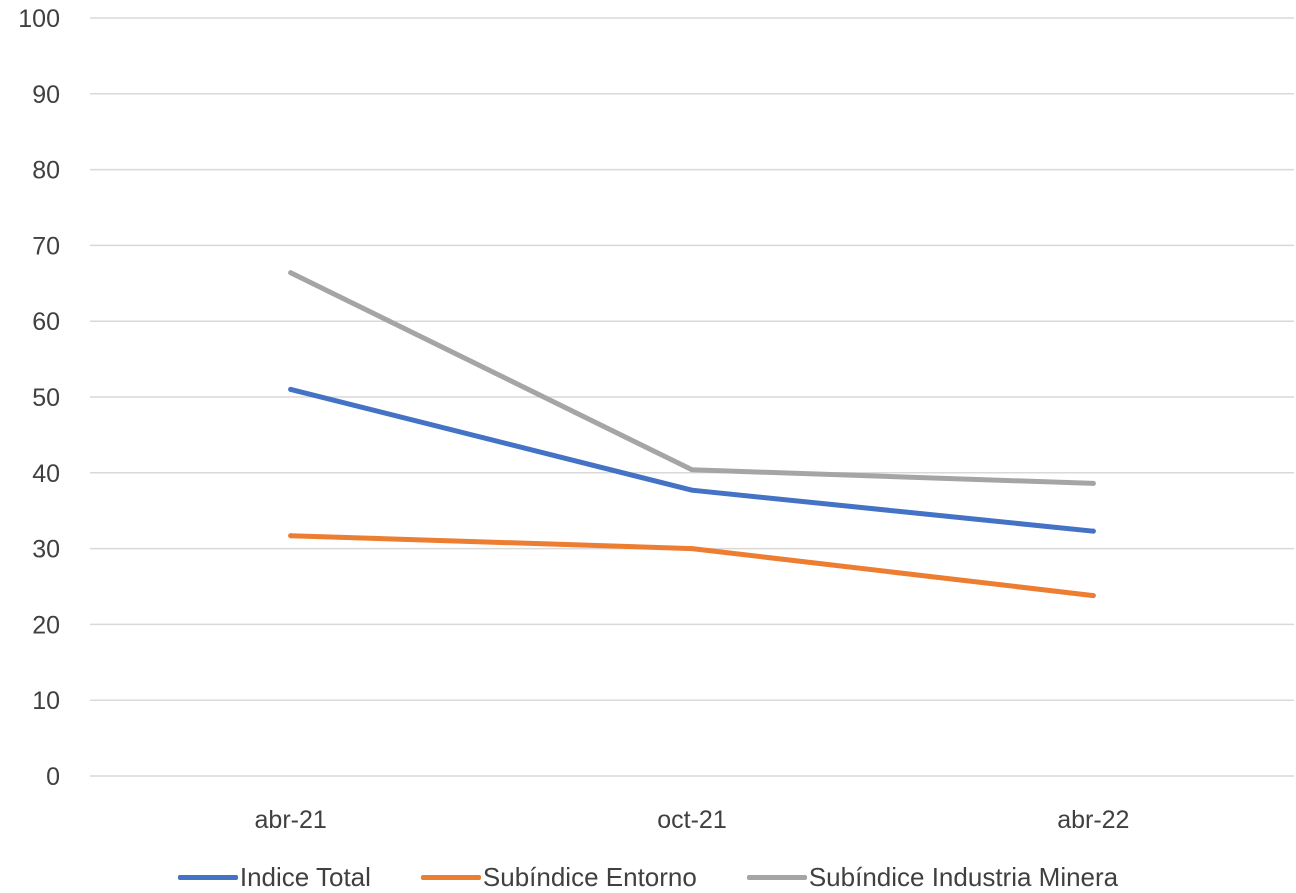 The height and width of the screenshot is (893, 1296). What do you see at coordinates (46, 171) in the screenshot?
I see `y-tick-label: 80` at bounding box center [46, 171].